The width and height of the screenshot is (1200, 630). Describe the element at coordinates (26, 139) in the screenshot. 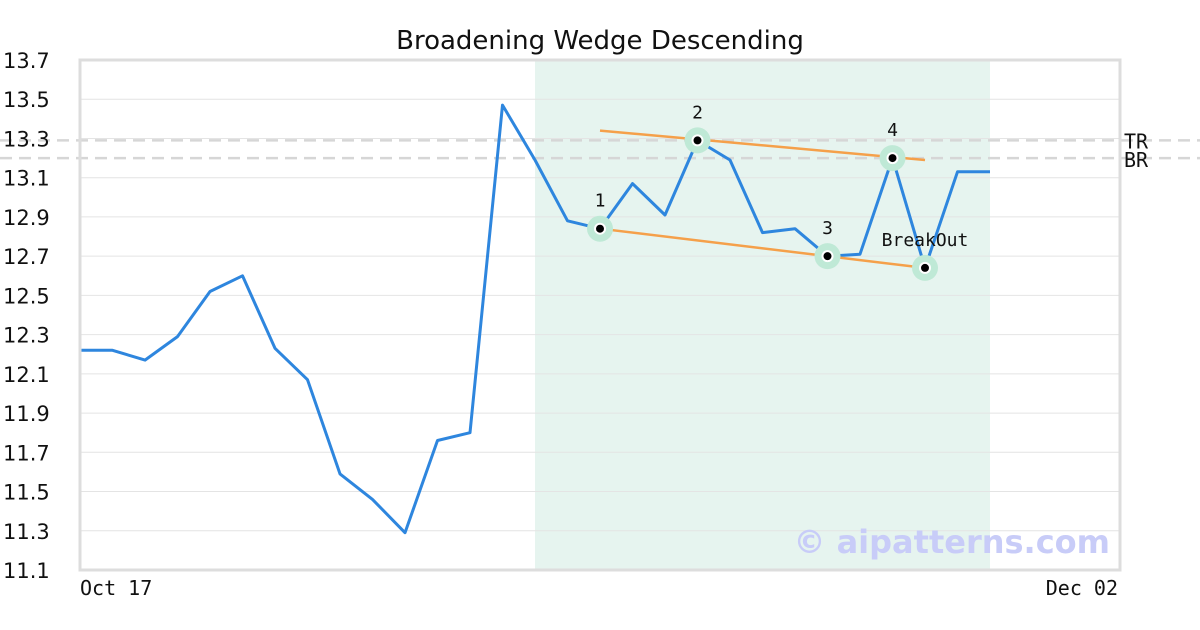

I see `y-tick-label: 13.3` at that location.